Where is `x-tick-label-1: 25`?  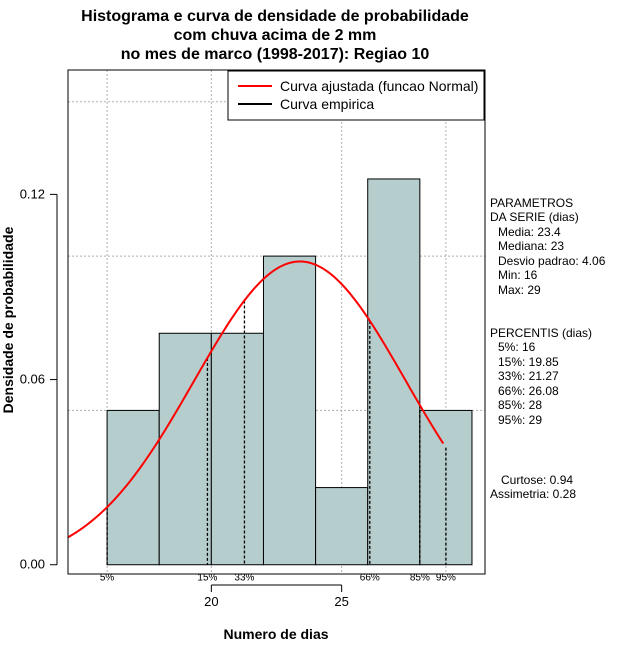
x-tick-label-1: 25 is located at coordinates (341, 601).